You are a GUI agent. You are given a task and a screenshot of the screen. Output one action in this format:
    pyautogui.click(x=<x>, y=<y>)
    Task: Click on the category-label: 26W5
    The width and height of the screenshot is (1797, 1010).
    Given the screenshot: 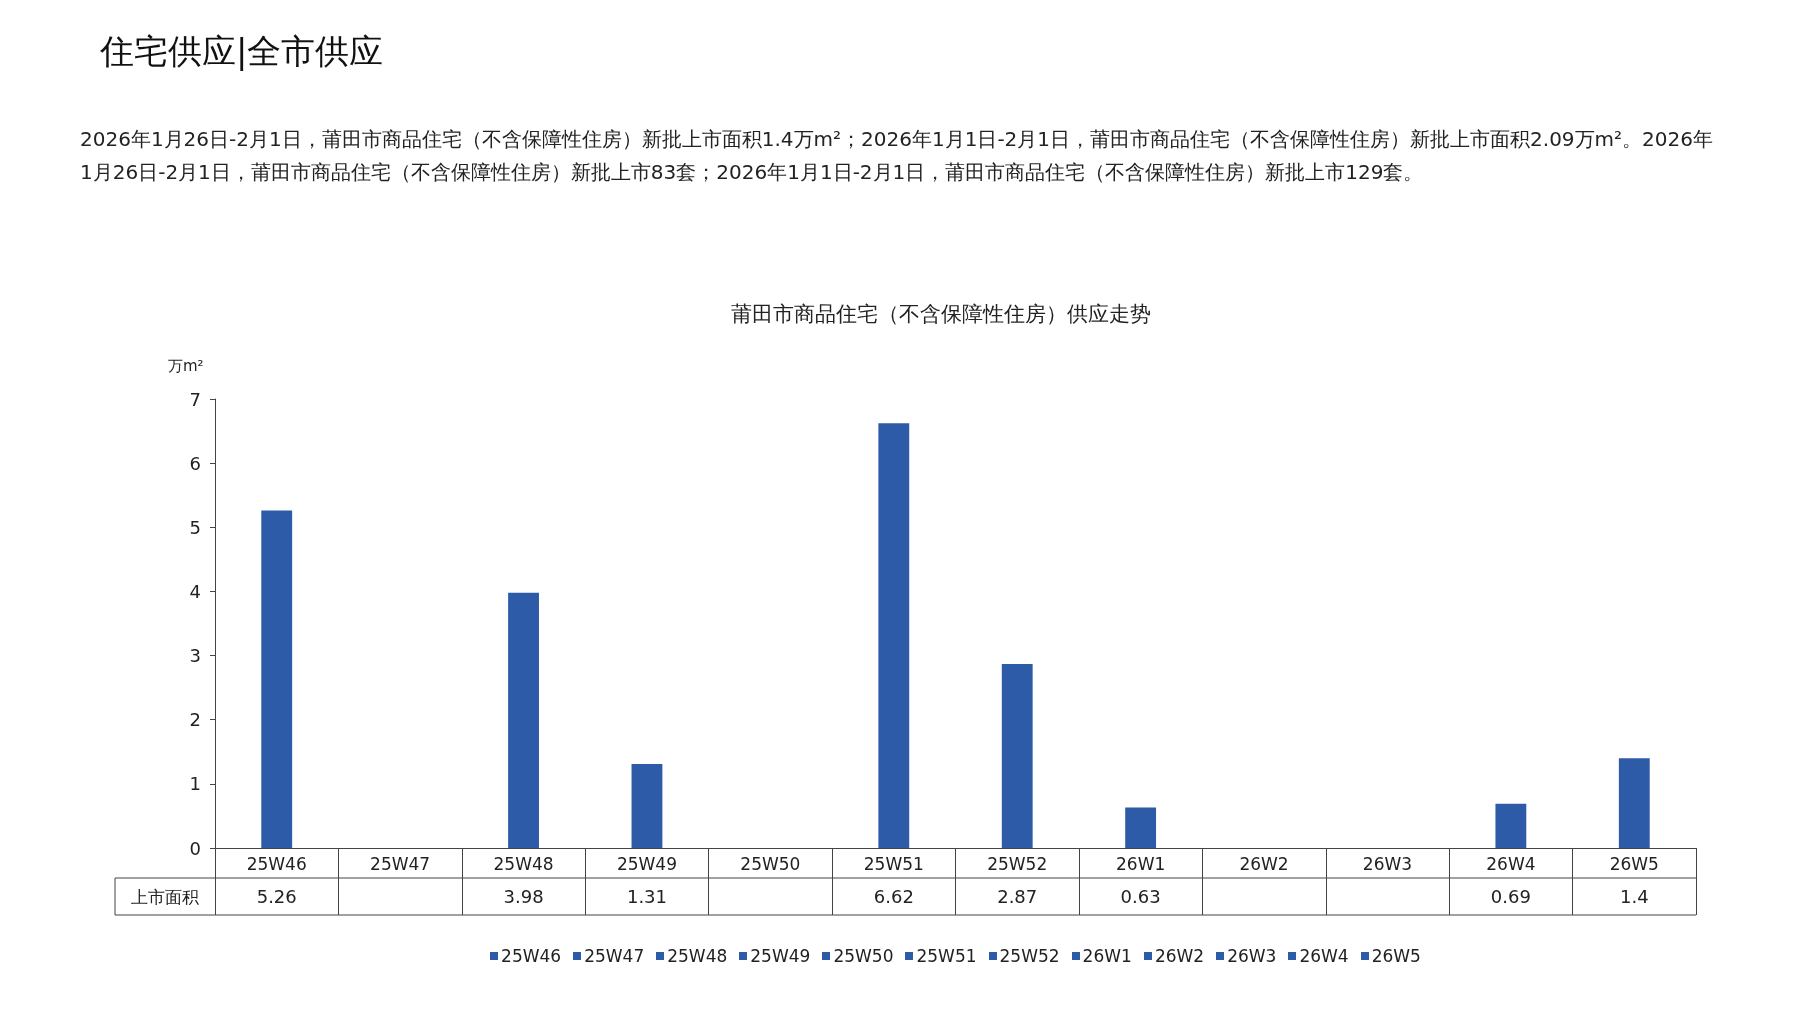 What is the action you would take?
    pyautogui.click(x=1396, y=956)
    